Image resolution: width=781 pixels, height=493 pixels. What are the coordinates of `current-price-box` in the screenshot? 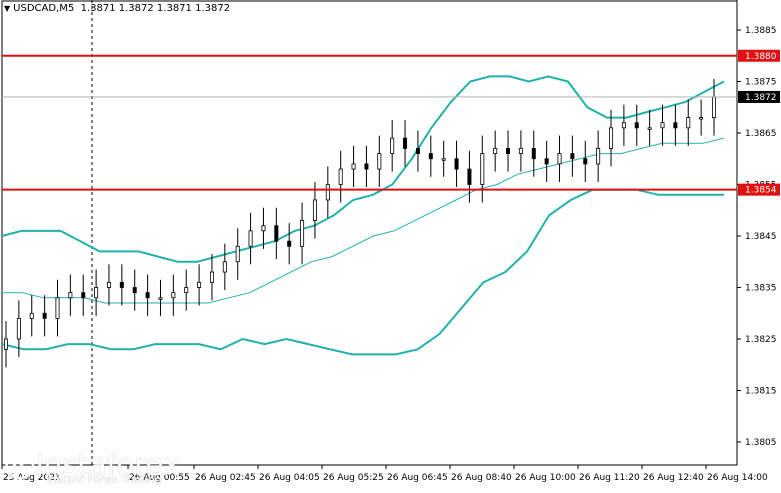 It's located at (759, 96).